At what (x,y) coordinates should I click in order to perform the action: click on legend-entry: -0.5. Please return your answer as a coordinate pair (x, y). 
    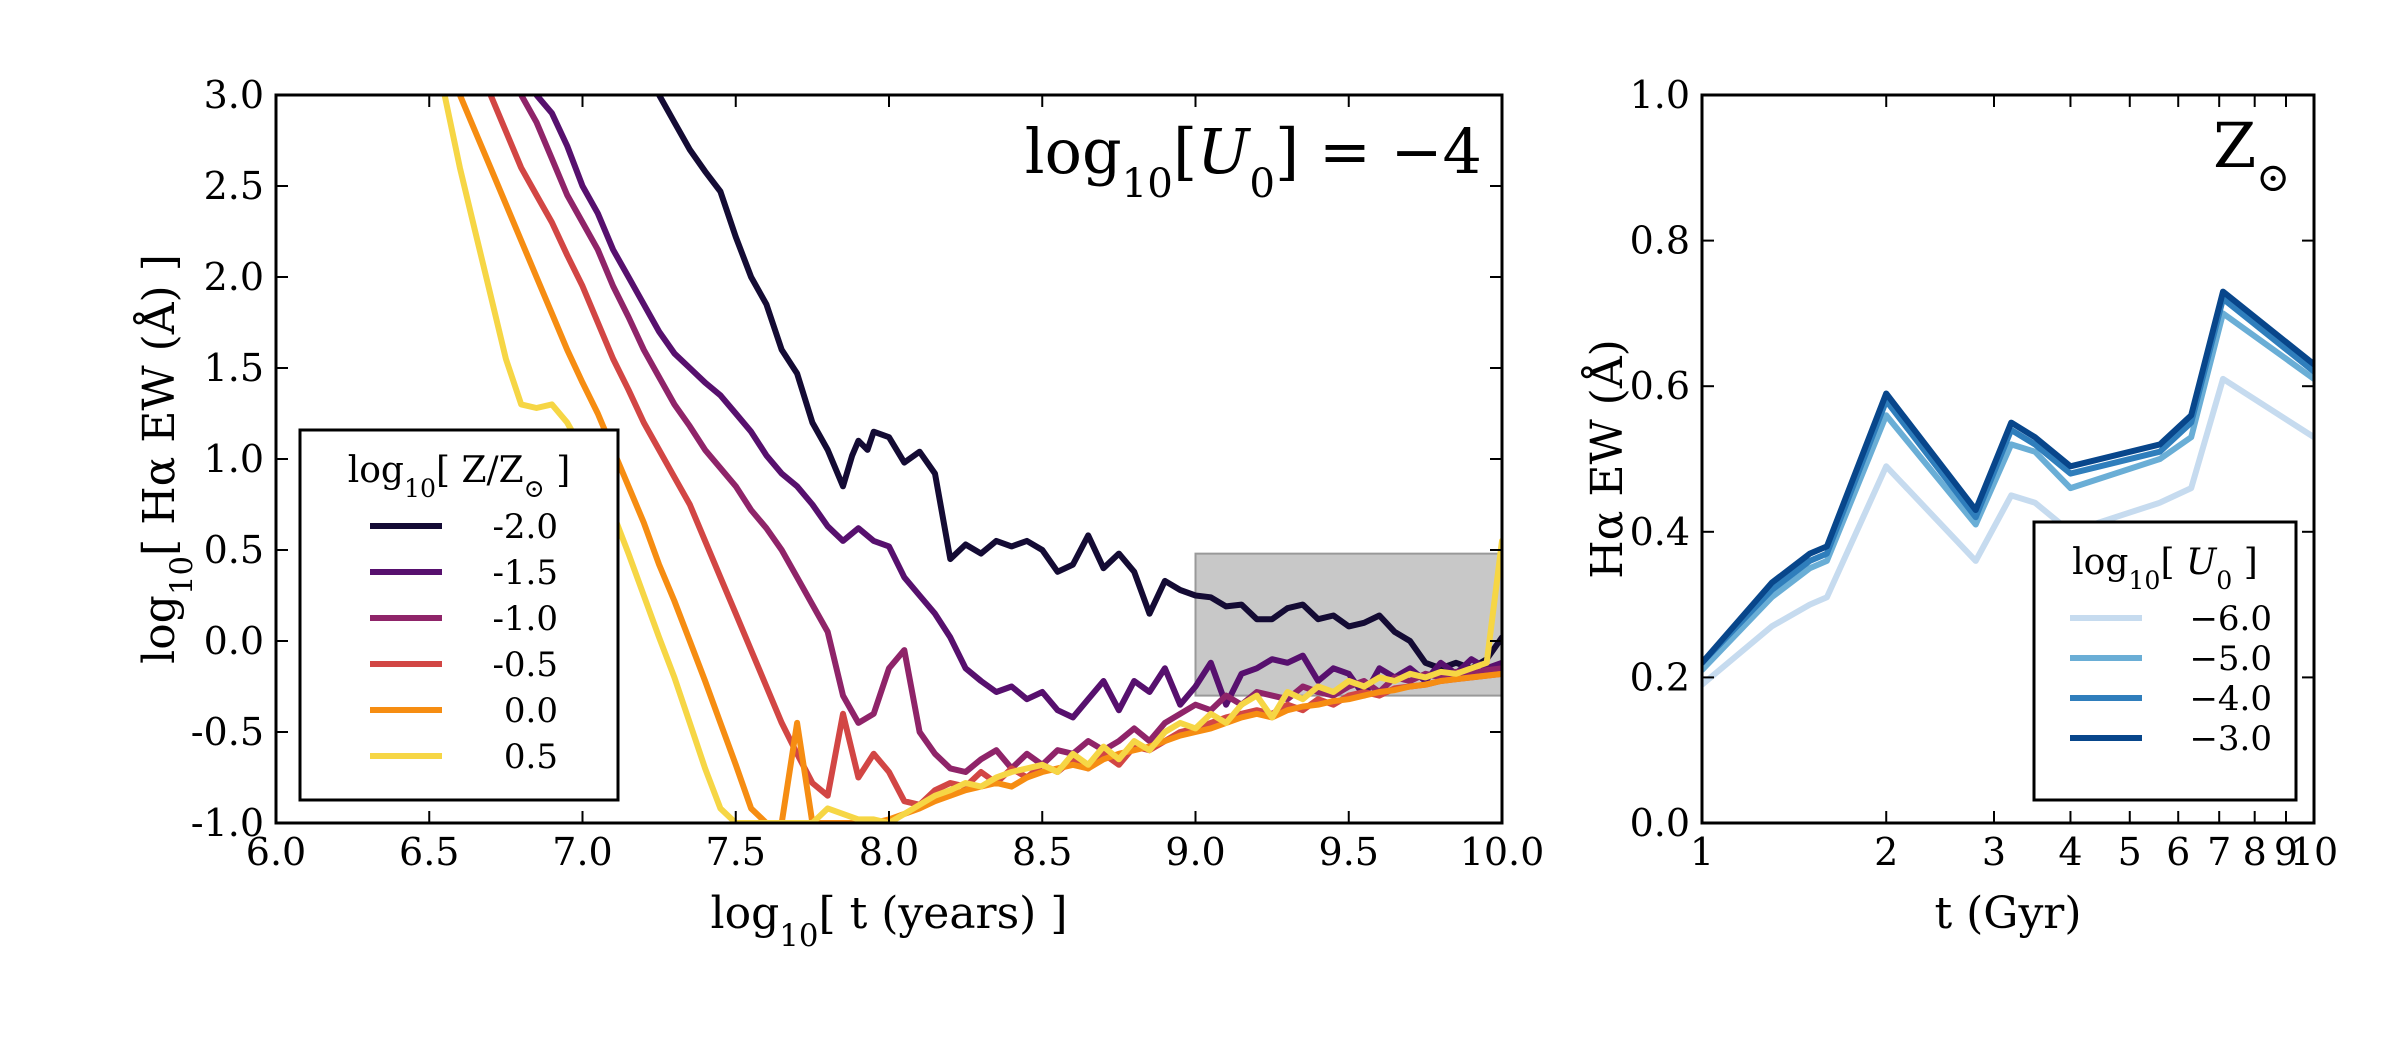
    Looking at the image, I should click on (525, 665).